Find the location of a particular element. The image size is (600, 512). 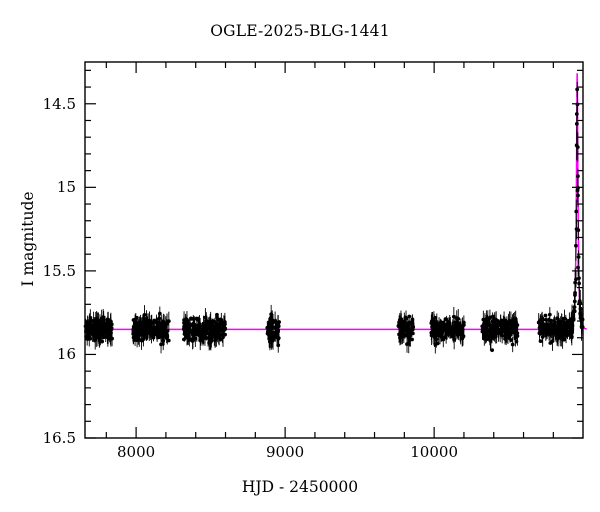

page-title: OGLE-2025-BLG-1441 is located at coordinates (300, 31).